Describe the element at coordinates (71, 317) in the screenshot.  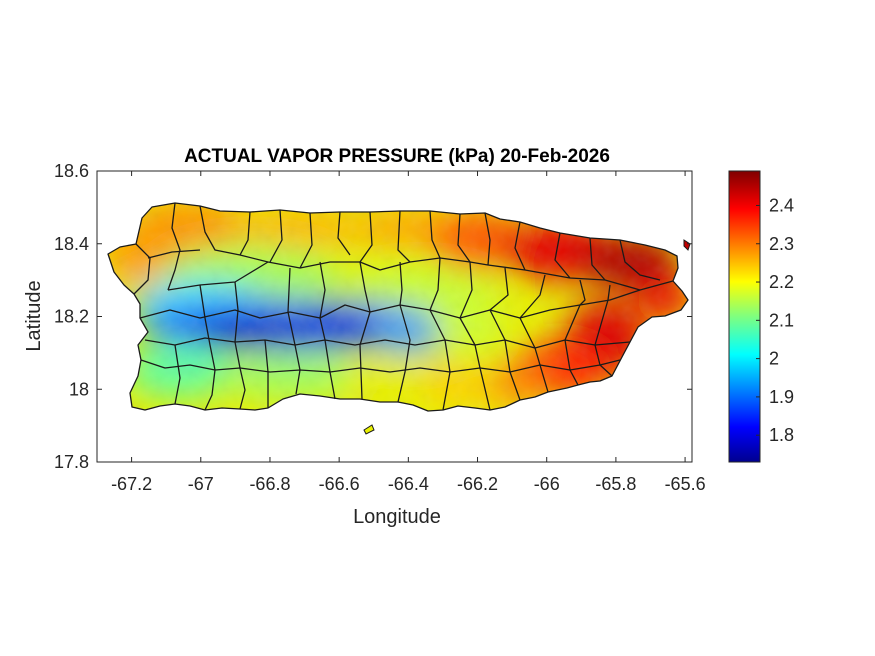
I see `y-tick-label: 18.2` at that location.